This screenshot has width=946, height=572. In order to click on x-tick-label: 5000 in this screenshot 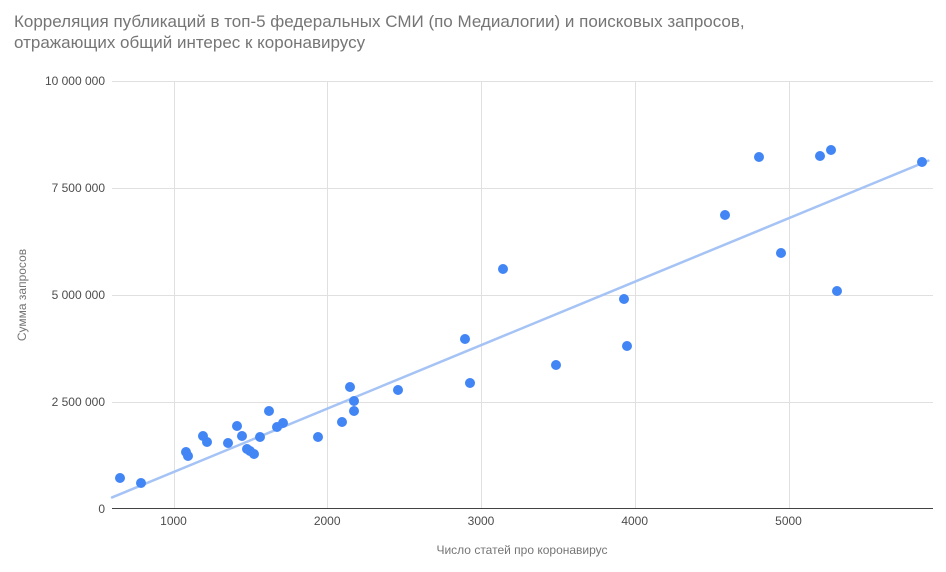, I will do `click(788, 521)`.